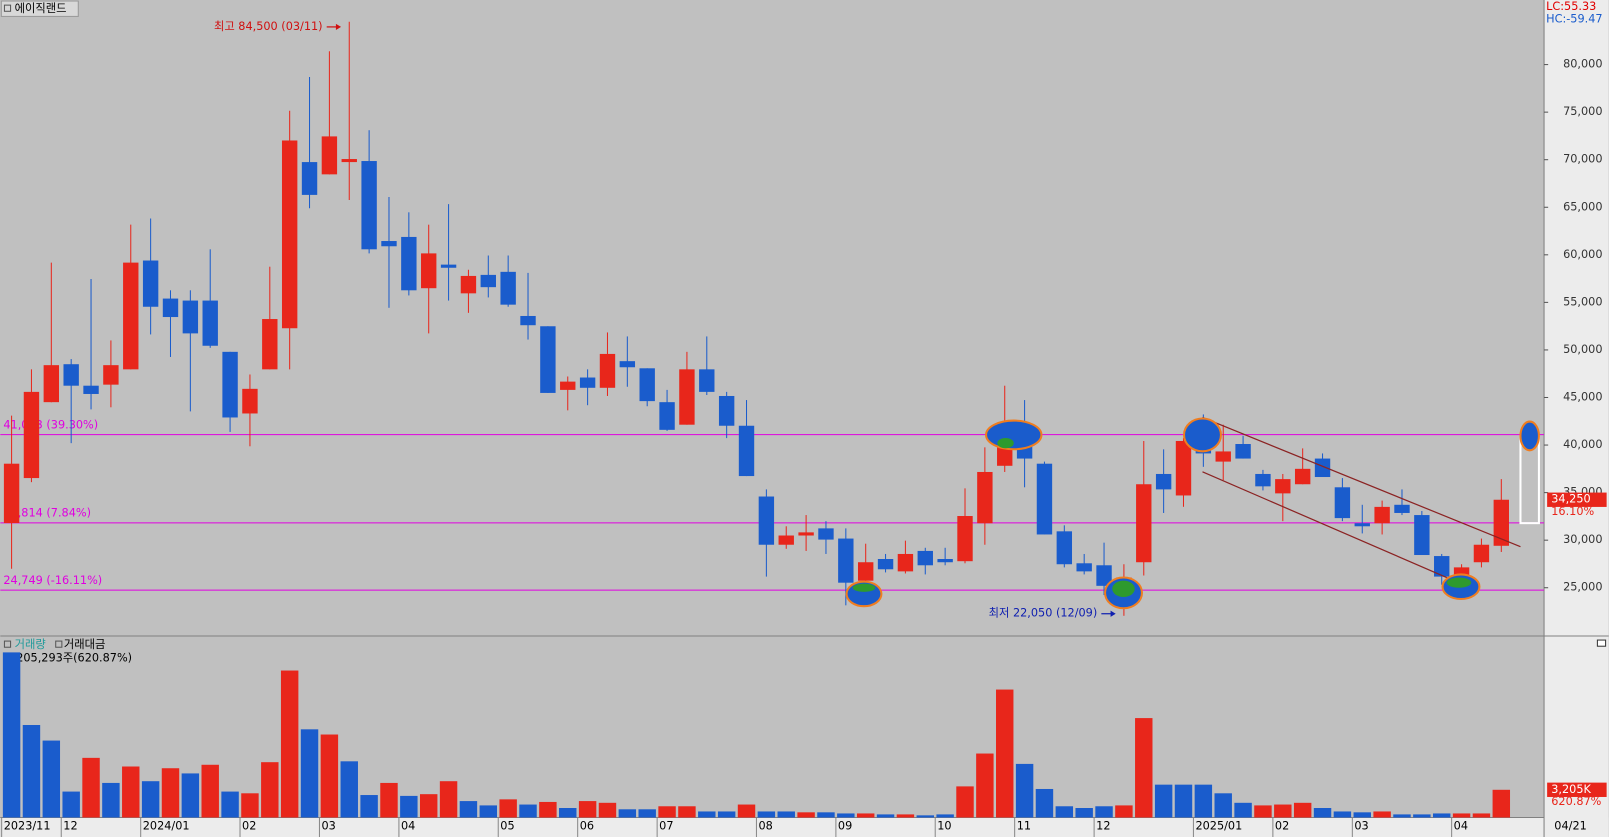 This screenshot has width=1609, height=837. What do you see at coordinates (587, 826) in the screenshot?
I see `x-tick-label: 06` at bounding box center [587, 826].